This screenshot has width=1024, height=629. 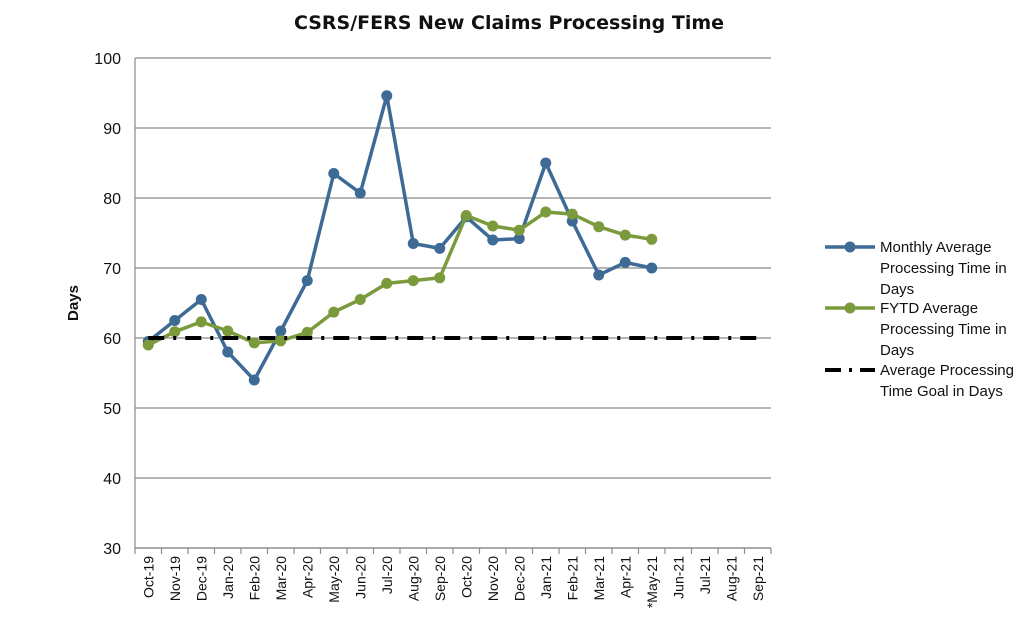 I want to click on legend-item-1: FYTD Average Processing Time in Days, so click(x=916, y=329).